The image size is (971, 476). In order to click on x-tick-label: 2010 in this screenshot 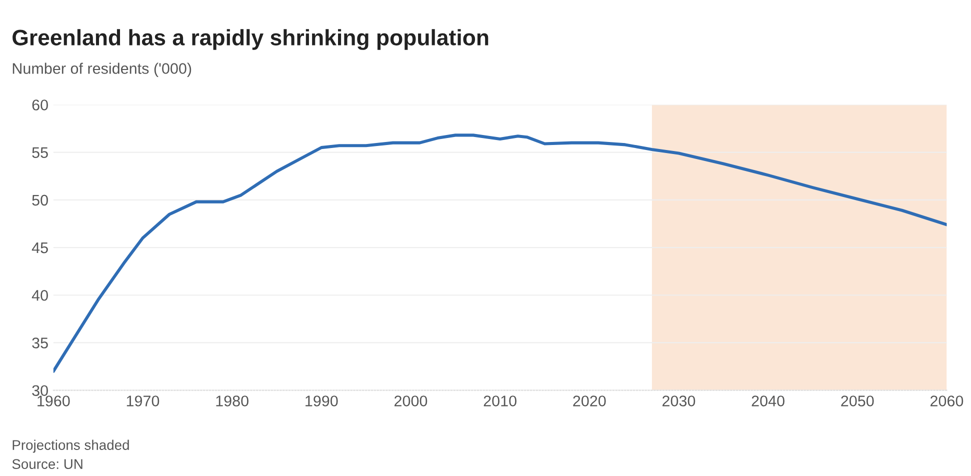, I will do `click(500, 401)`.